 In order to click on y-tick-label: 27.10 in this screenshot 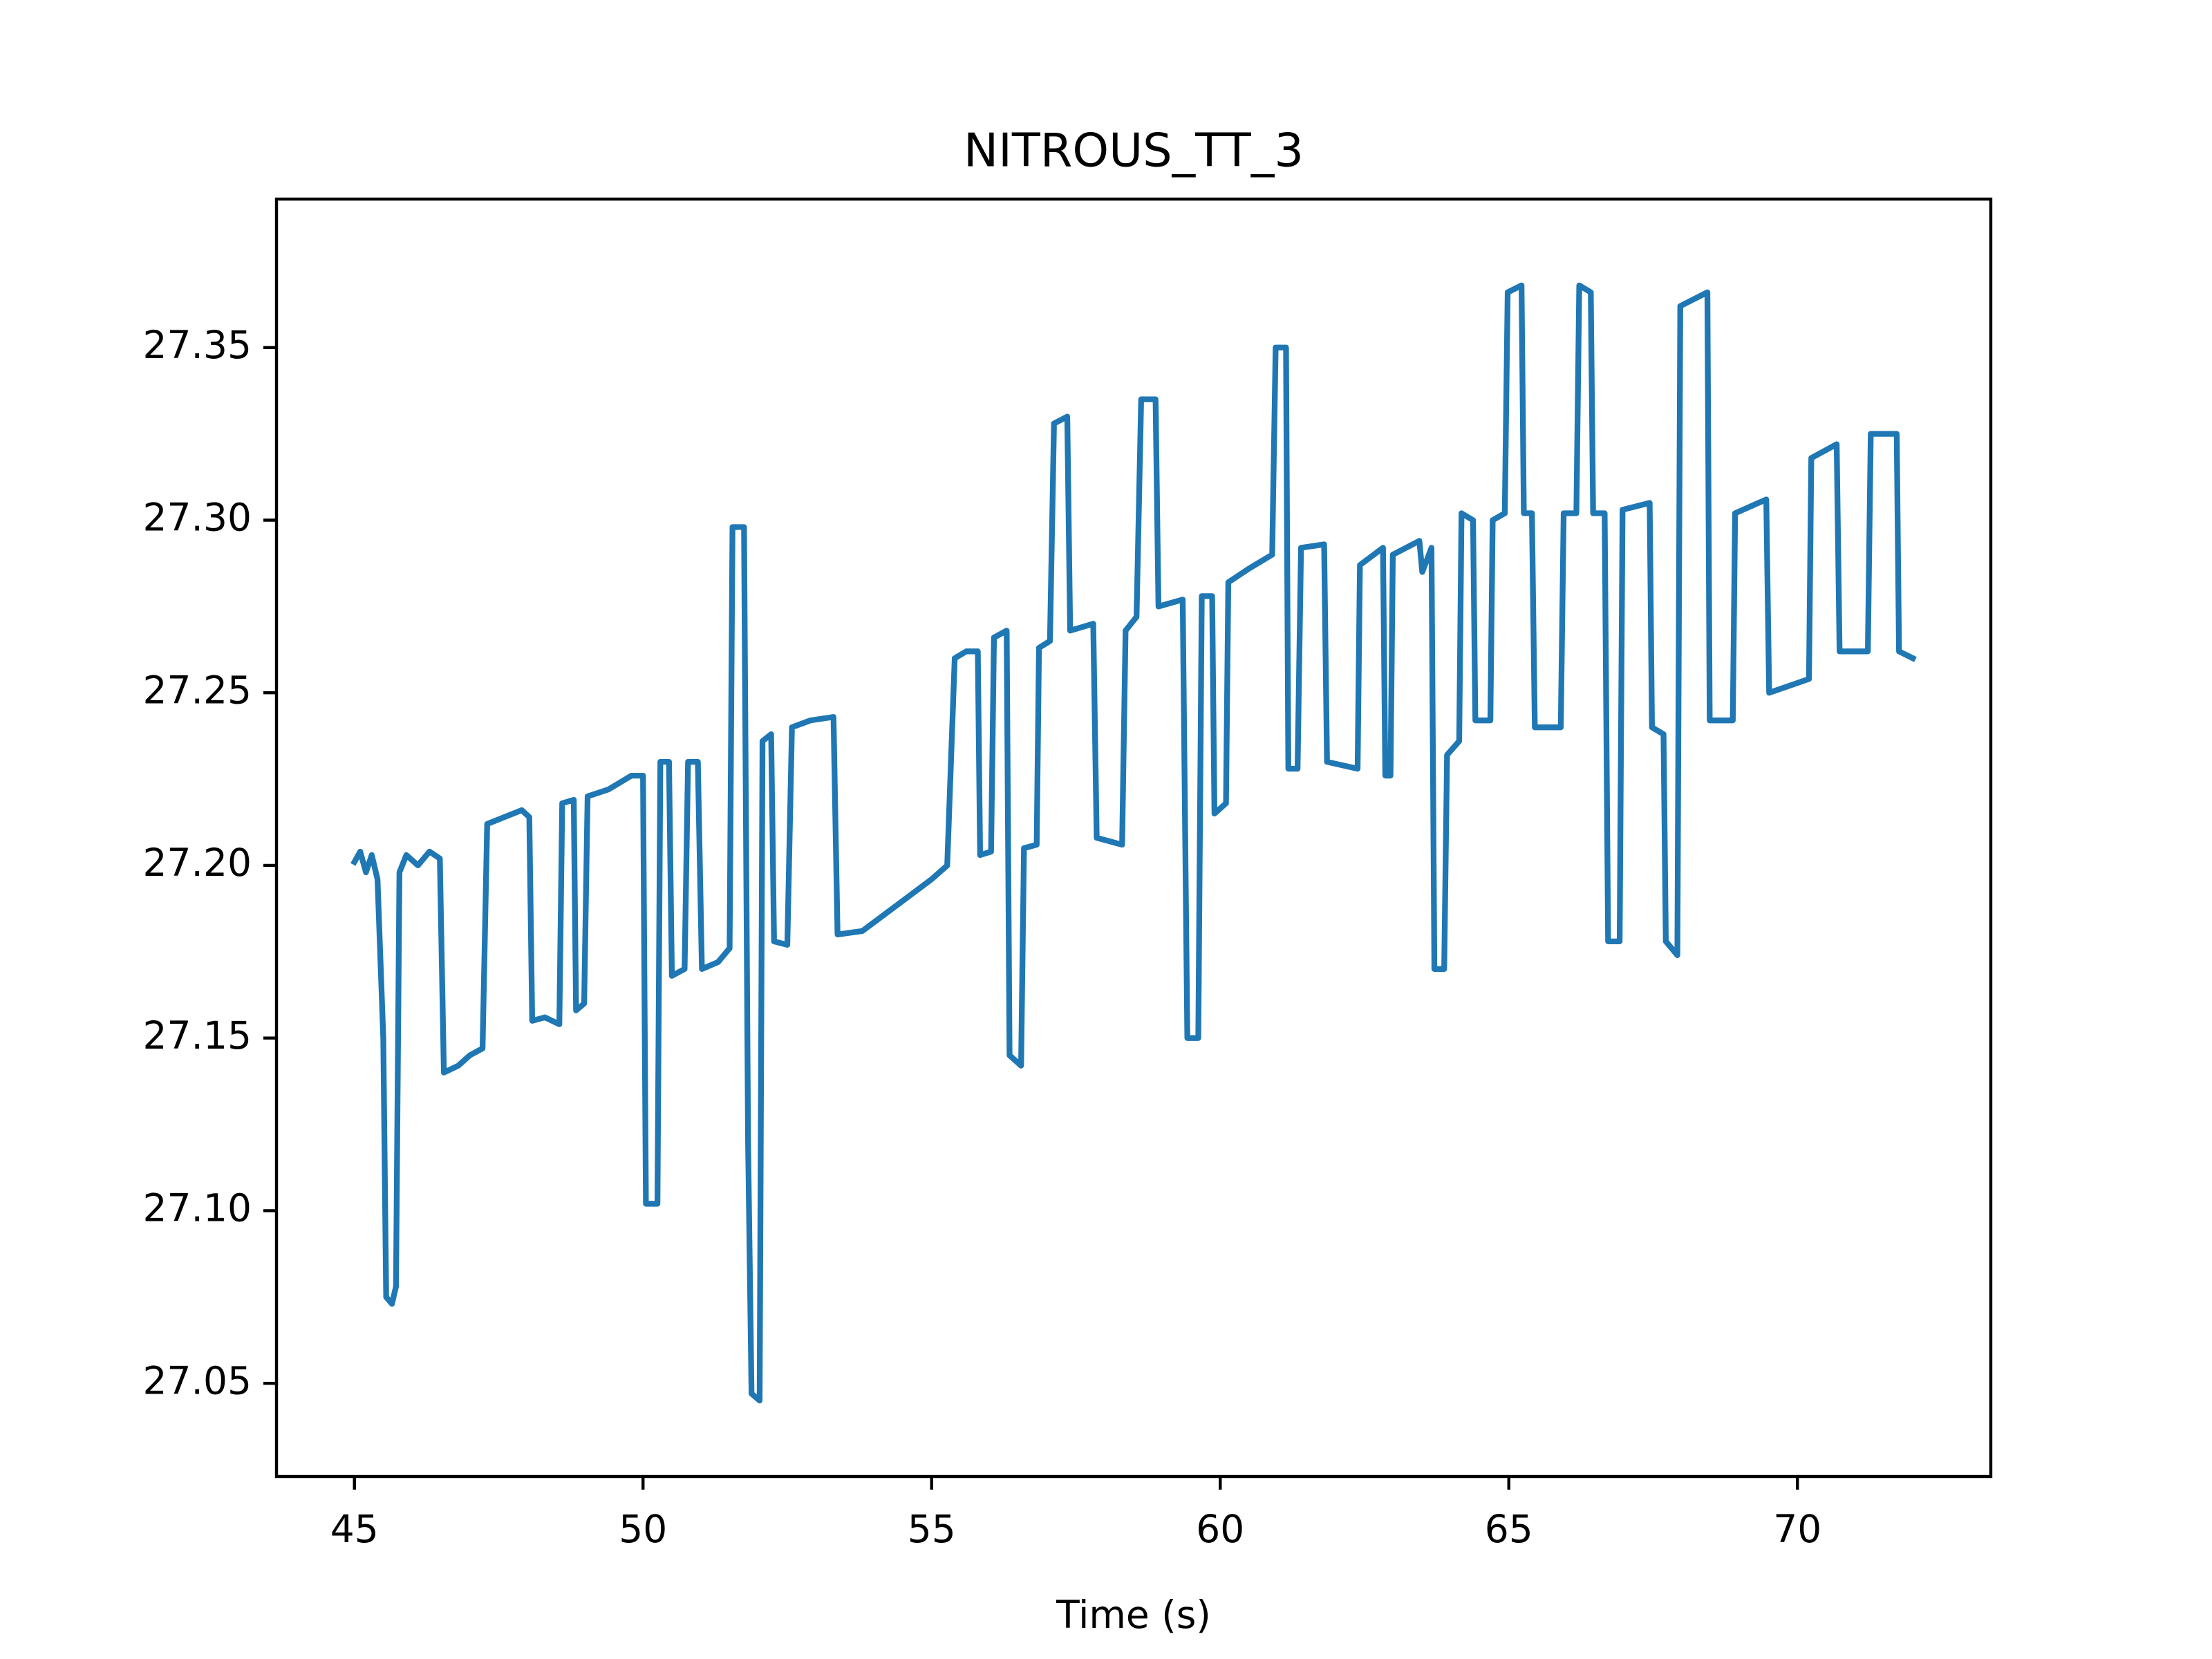, I will do `click(198, 1208)`.